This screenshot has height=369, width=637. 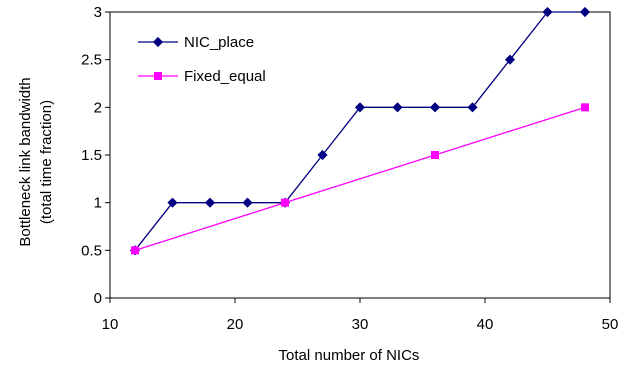 I want to click on legend-label: NIC_place, so click(x=219, y=42).